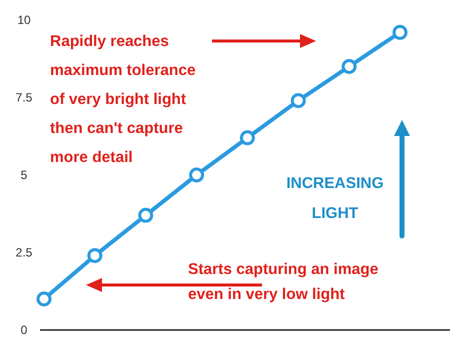  What do you see at coordinates (24, 97) in the screenshot?
I see `y-tick-label: 7.5` at bounding box center [24, 97].